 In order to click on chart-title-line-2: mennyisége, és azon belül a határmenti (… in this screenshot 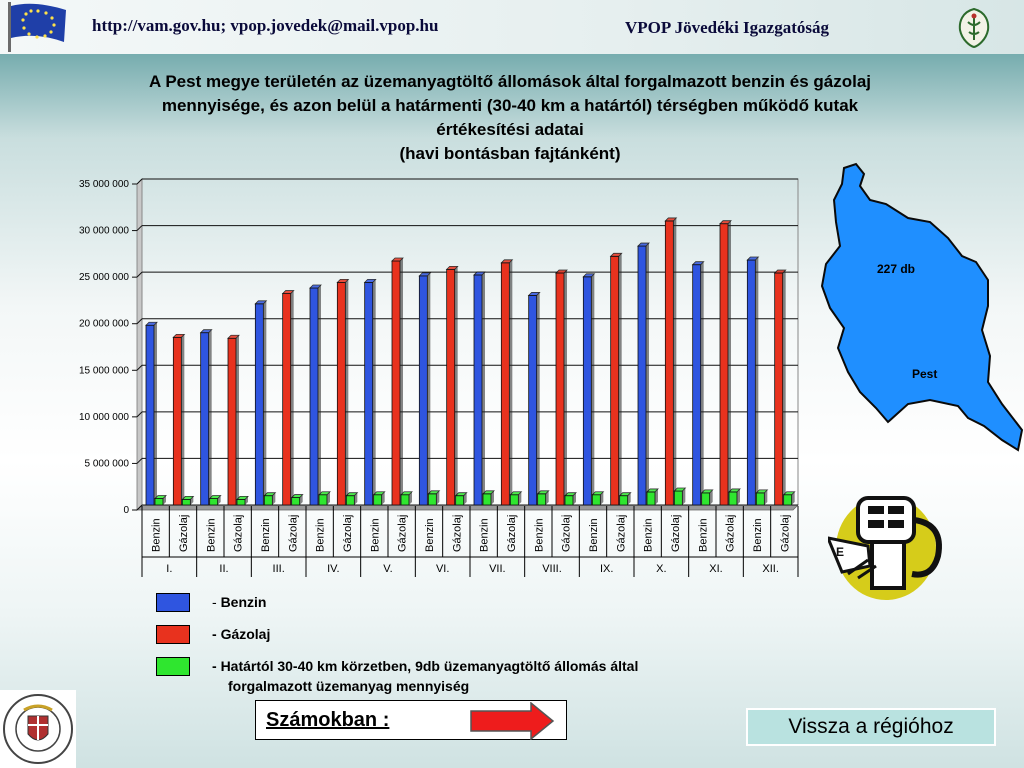, I will do `click(510, 105)`.